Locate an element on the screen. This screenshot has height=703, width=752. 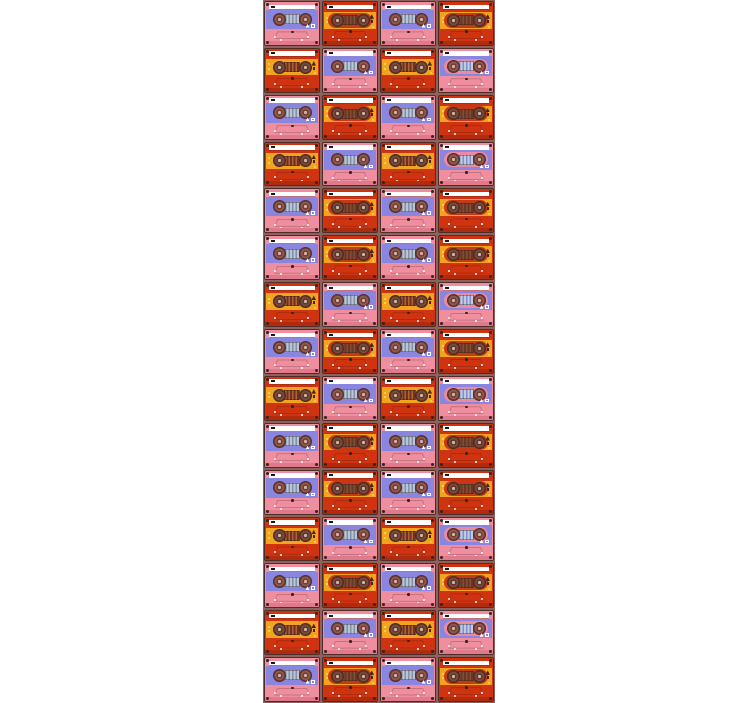
red-cassette-dark-reels is located at coordinates (292, 398).